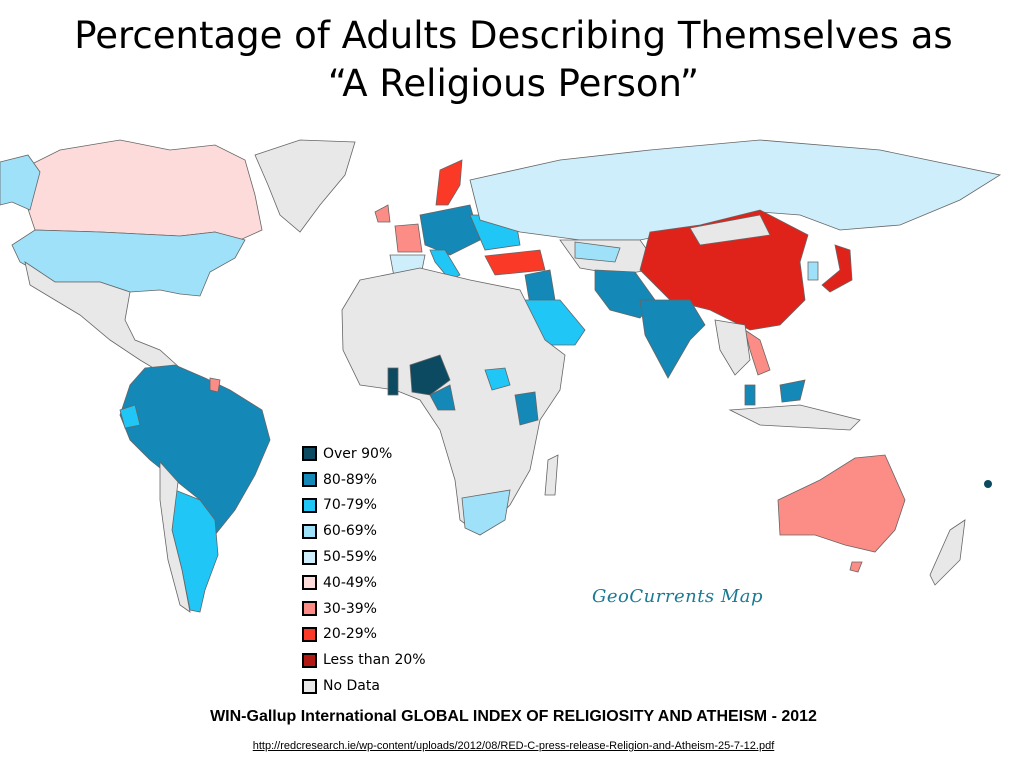  Describe the element at coordinates (947, 552) in the screenshot. I see `new-zealand` at that location.